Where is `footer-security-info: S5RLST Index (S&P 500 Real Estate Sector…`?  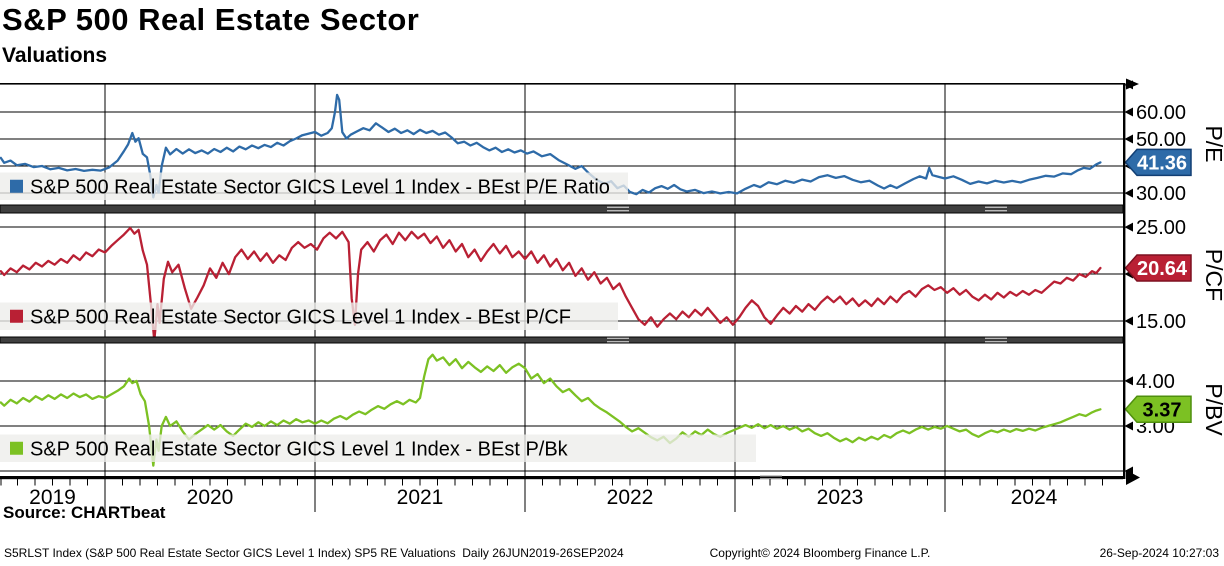 footer-security-info: S5RLST Index (S&P 500 Real Estate Sector… is located at coordinates (314, 553).